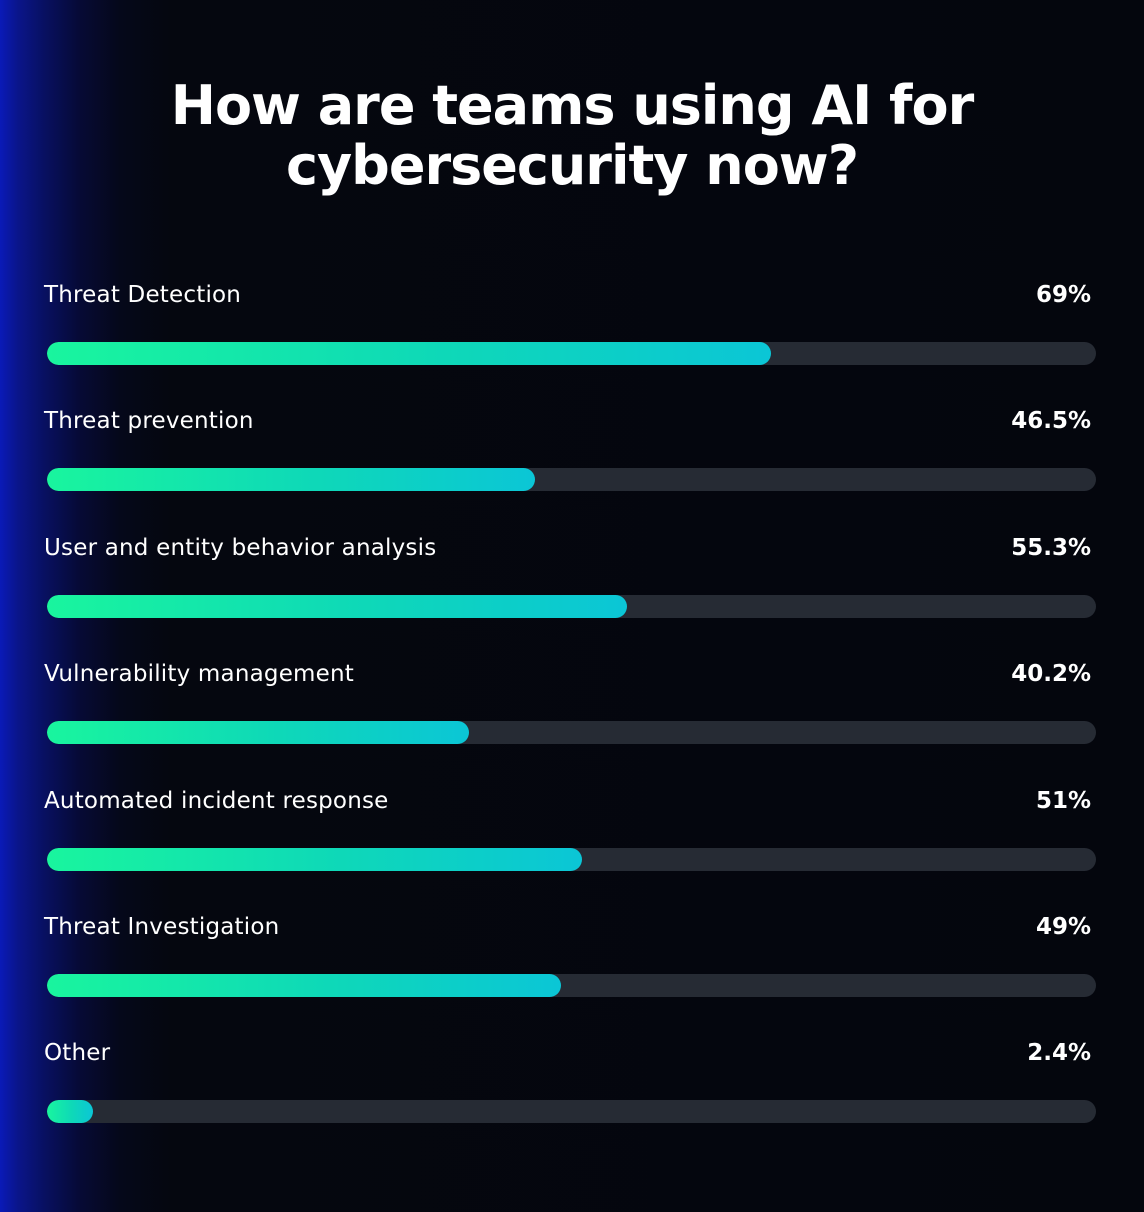 This screenshot has width=1144, height=1212. I want to click on bar-row: Automated incident response 51%, so click(570, 847).